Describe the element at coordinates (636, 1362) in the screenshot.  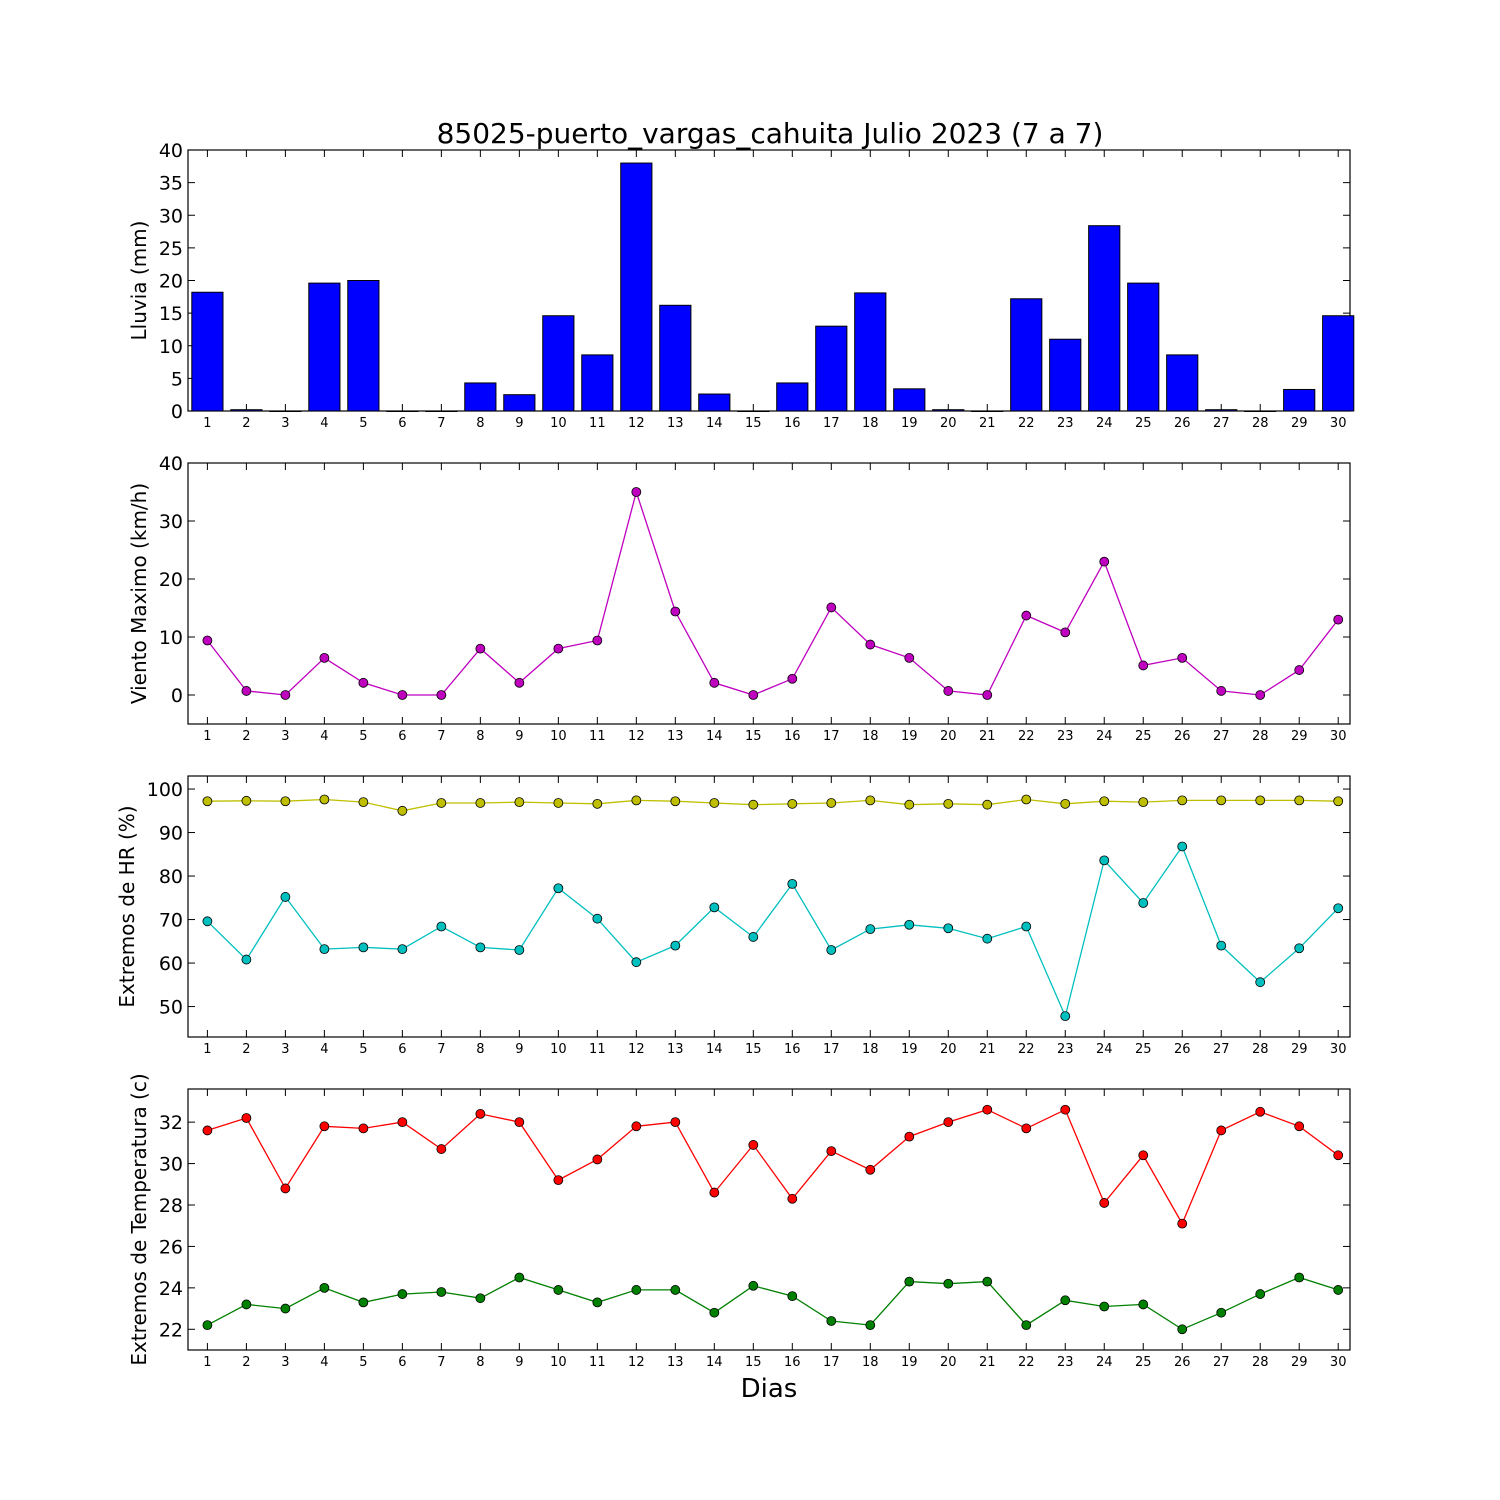
I see `x-tick-label: 12` at that location.